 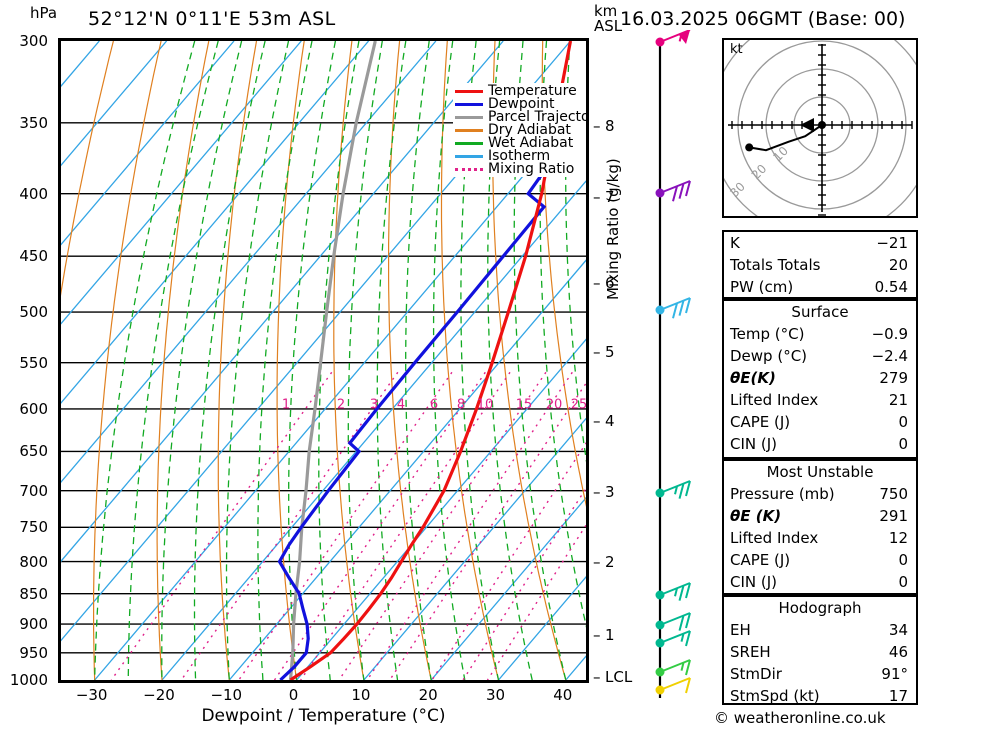 I want to click on legend-item-isotherm: Isotherm, so click(x=520, y=156).